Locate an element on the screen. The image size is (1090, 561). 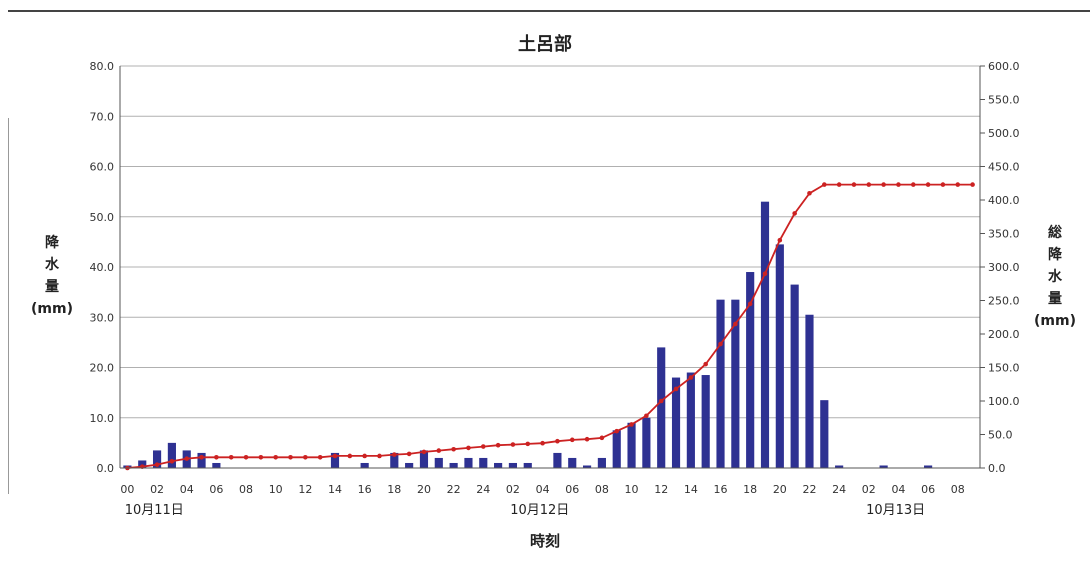
right-tick-label: 150.0 is located at coordinates (1004, 368).